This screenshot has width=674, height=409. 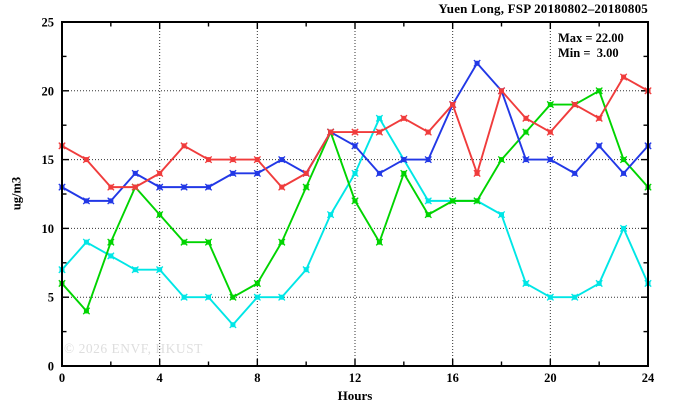 What do you see at coordinates (452, 378) in the screenshot?
I see `x-tick-label: 16` at bounding box center [452, 378].